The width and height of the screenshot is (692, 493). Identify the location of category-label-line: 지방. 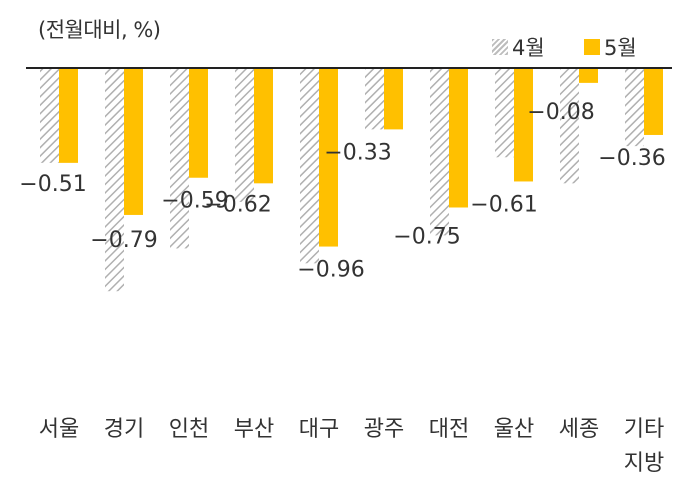
(644, 463).